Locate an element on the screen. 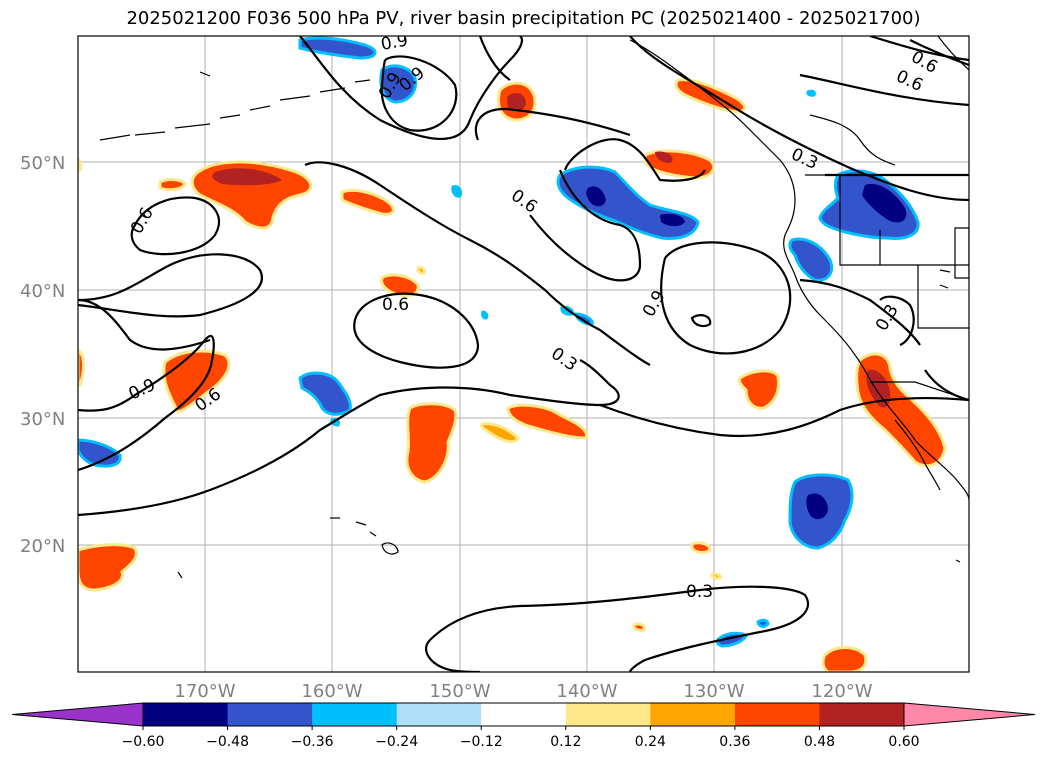 Image resolution: width=1047 pixels, height=765 pixels. colorbar-tick-label: 0.48 is located at coordinates (819, 742).